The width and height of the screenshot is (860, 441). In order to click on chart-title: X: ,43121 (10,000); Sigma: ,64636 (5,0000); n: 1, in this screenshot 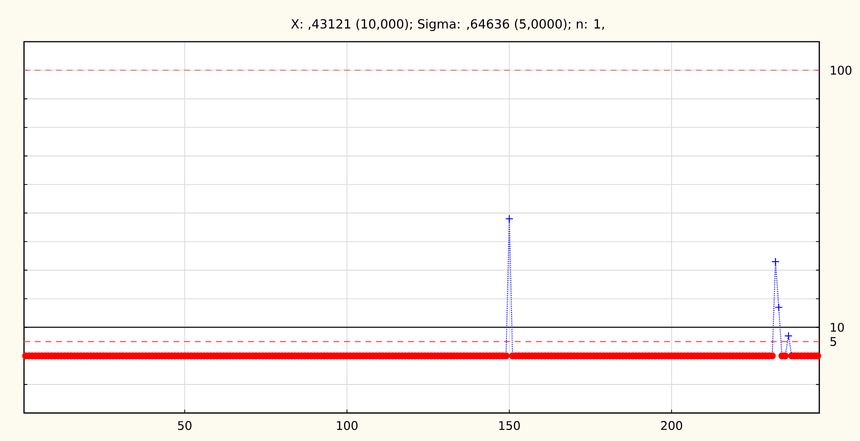, I will do `click(447, 25)`.